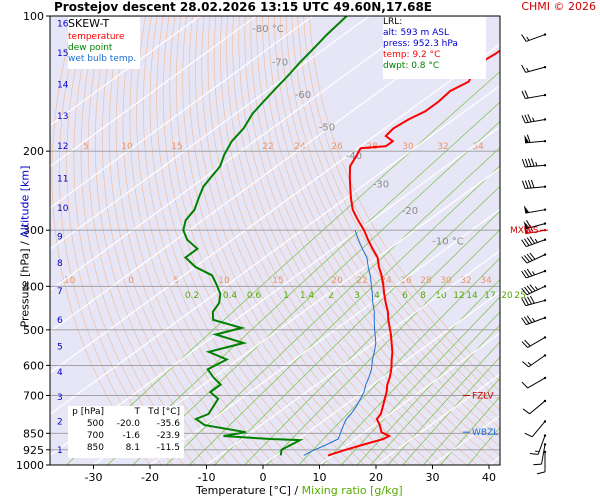 The height and width of the screenshot is (500, 600). What do you see at coordinates (558, 6) in the screenshot?
I see `copyright: CHMI © 2026` at bounding box center [558, 6].